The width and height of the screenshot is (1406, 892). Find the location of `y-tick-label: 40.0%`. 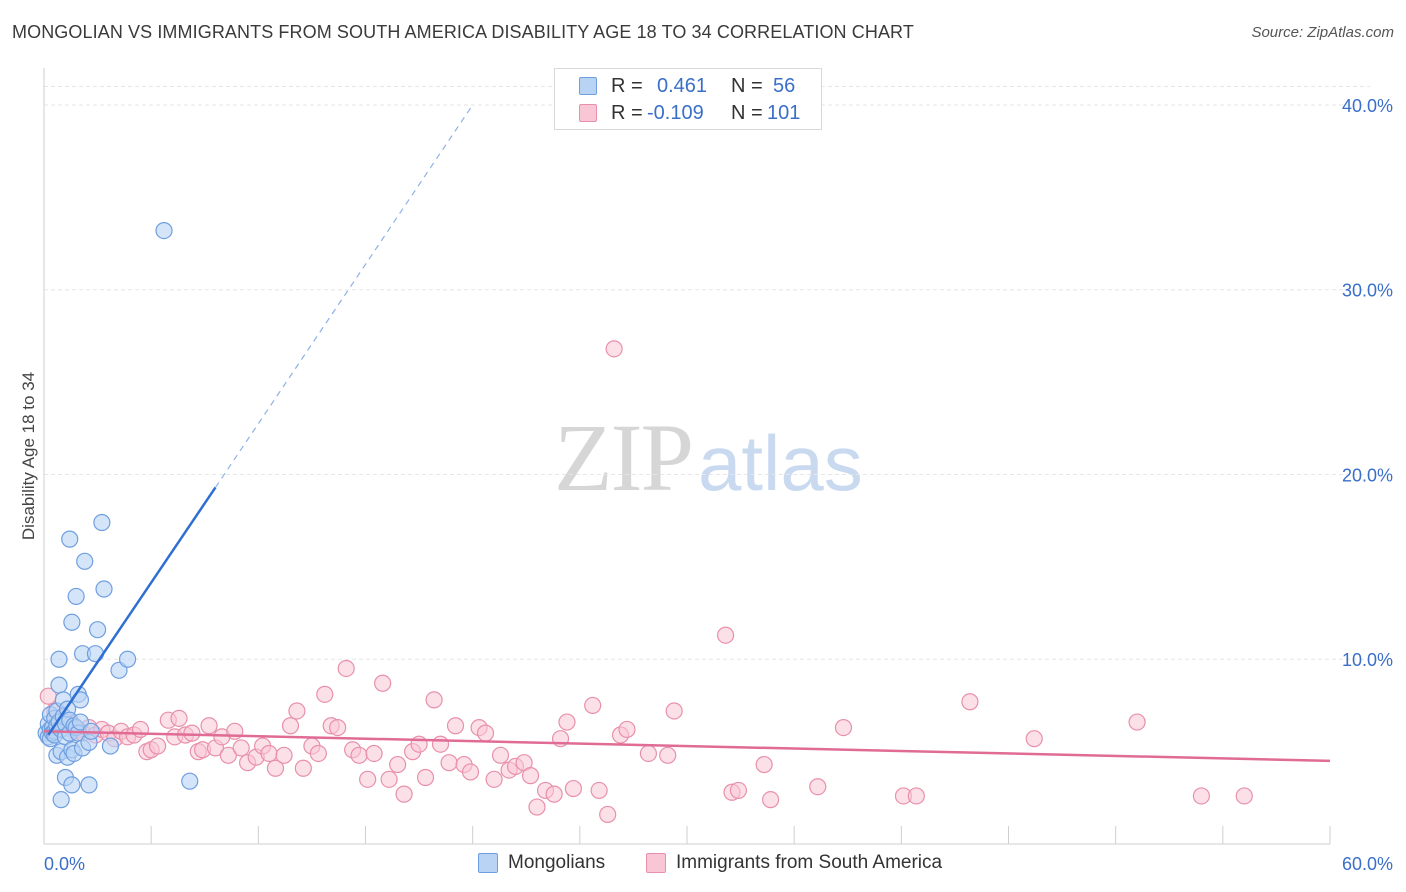

y-tick-label: 40.0% is located at coordinates (1367, 106).